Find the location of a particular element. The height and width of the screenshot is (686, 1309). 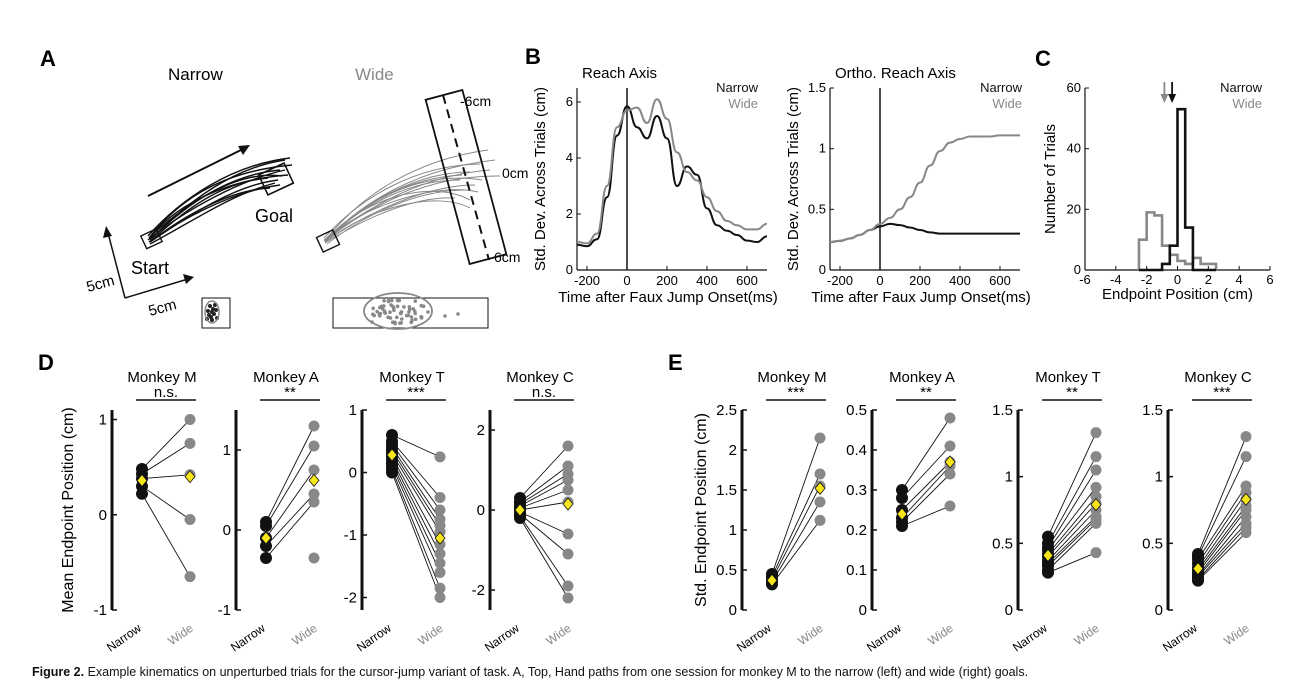

y-axis-label: Number of Trials is located at coordinates (1050, 179).